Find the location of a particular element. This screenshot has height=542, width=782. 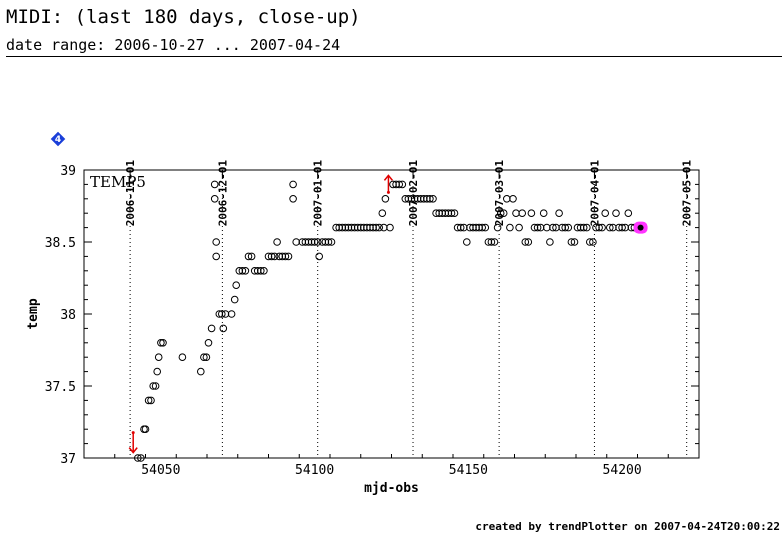

y-tick-label: 39 is located at coordinates (68, 171).